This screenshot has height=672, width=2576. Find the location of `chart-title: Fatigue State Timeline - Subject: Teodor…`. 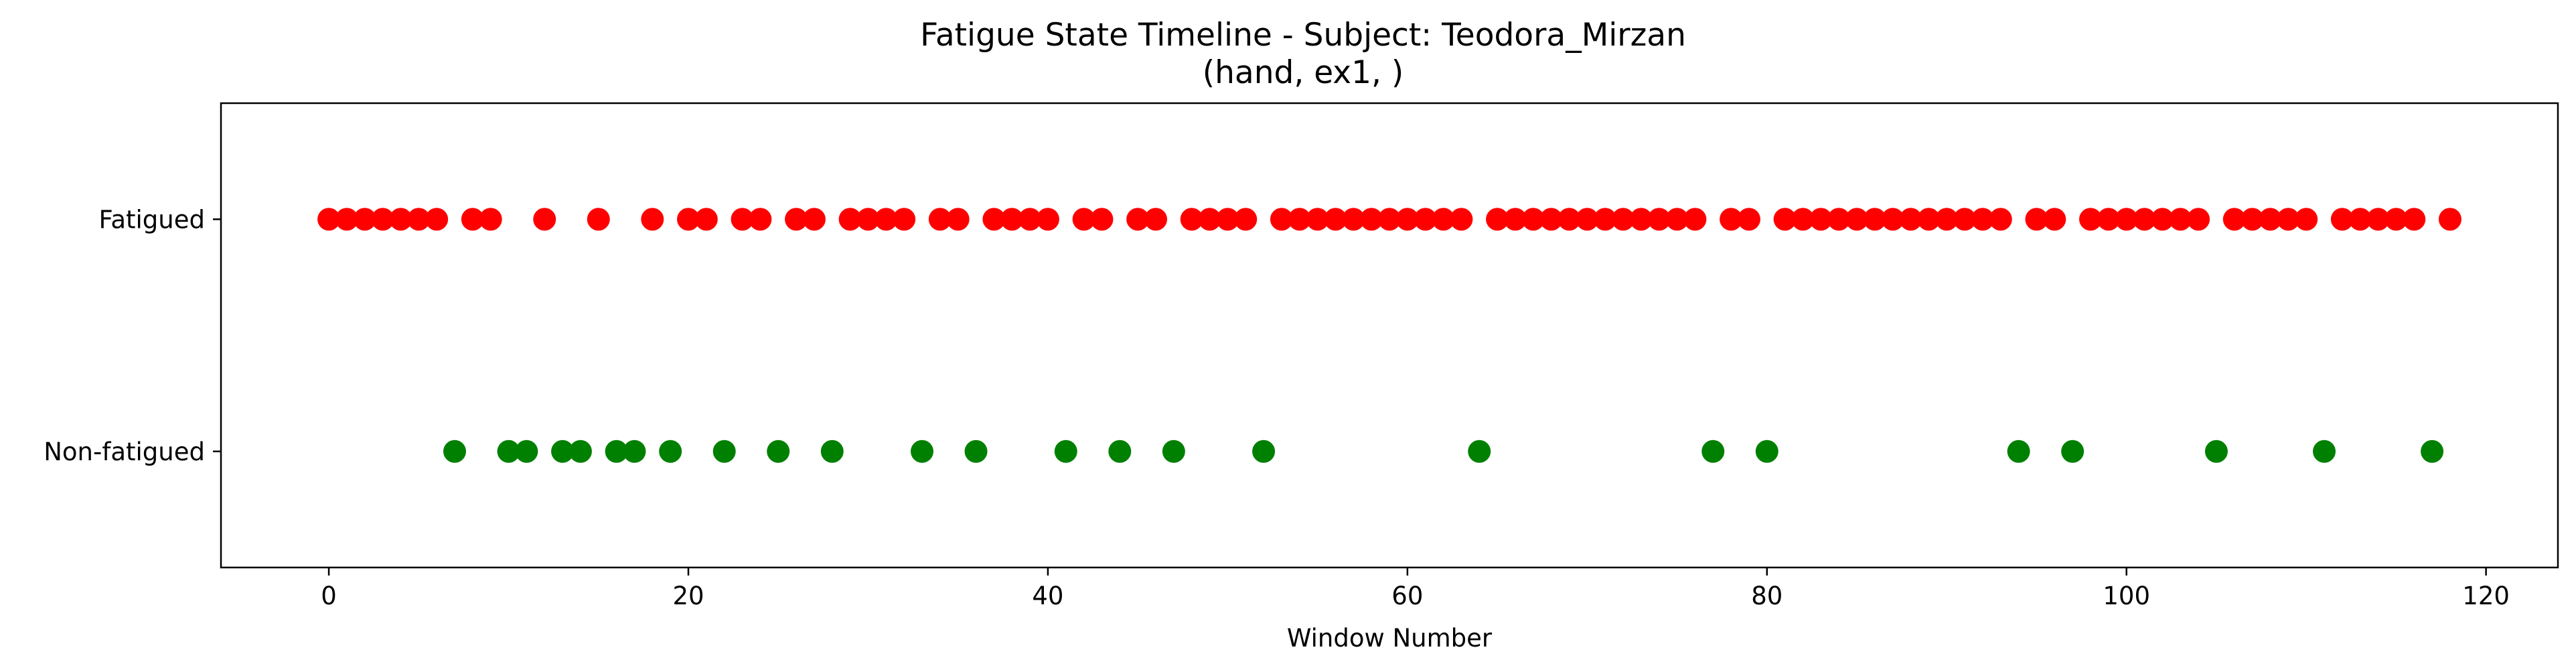

chart-title: Fatigue State Timeline - Subject: Teodor… is located at coordinates (1303, 35).